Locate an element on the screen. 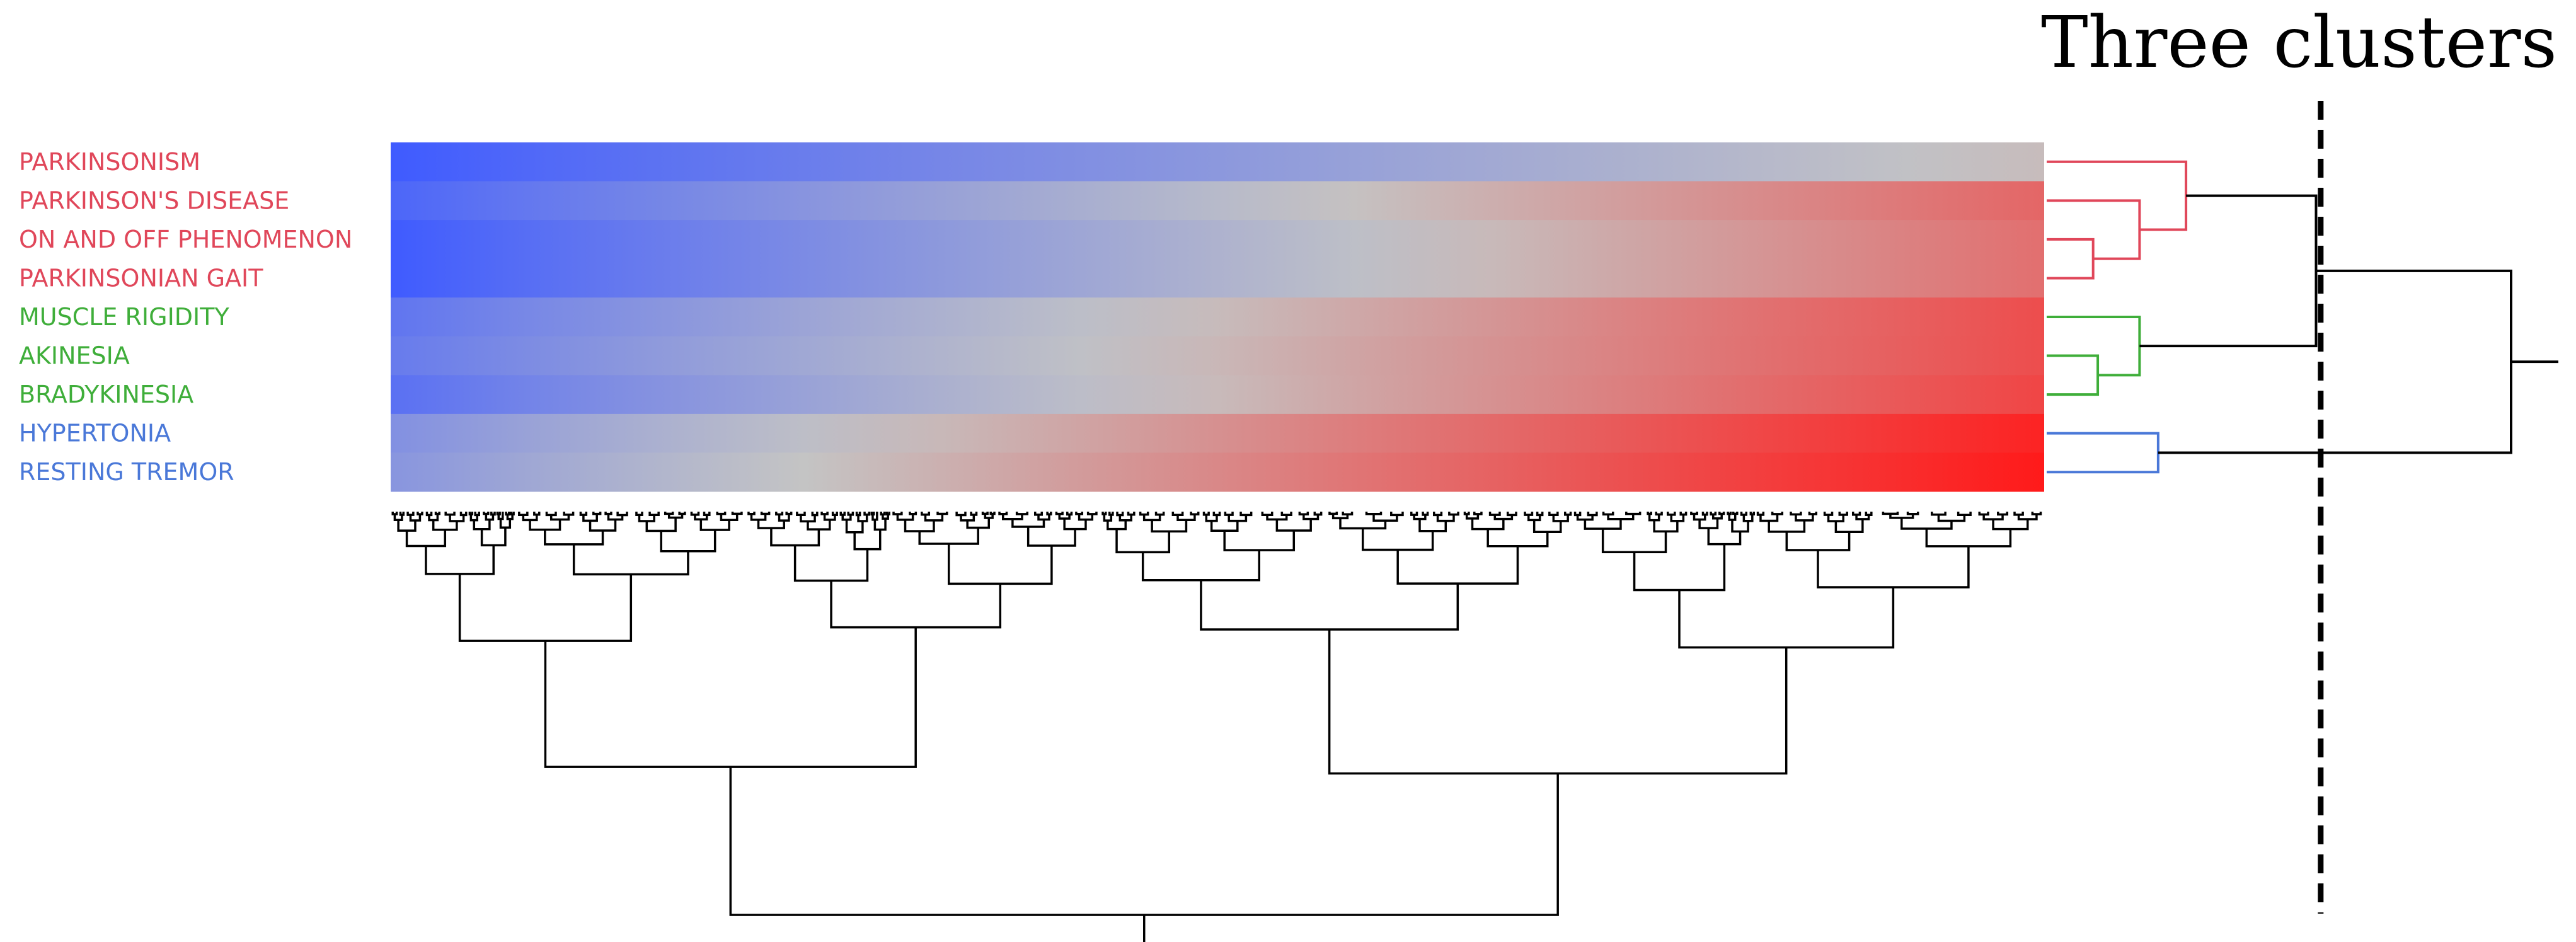 This screenshot has height=942, width=2576. row-label: BRADYKINESIA is located at coordinates (106, 394).